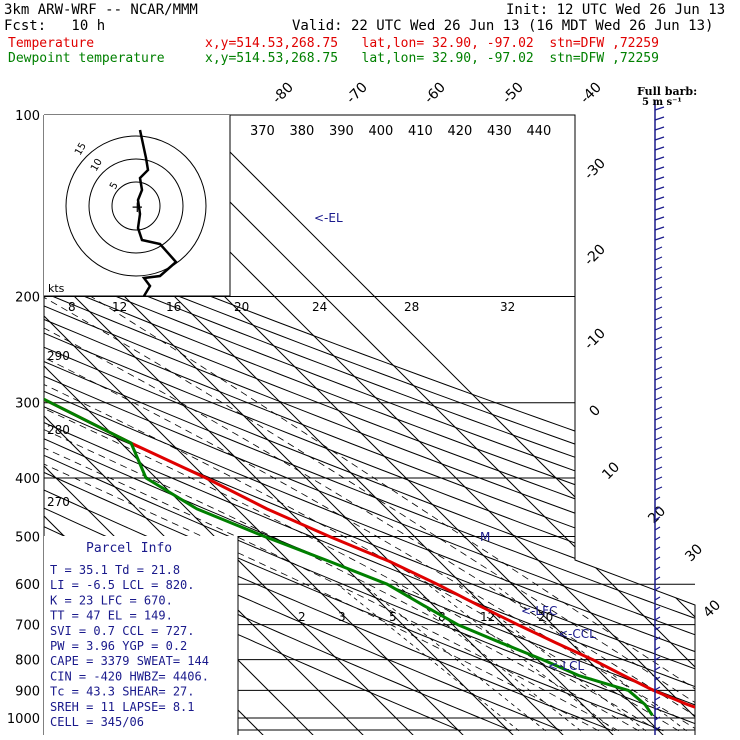 This screenshot has height=740, width=740. What do you see at coordinates (694, 553) in the screenshot?
I see `isotherm-label: 30` at bounding box center [694, 553].